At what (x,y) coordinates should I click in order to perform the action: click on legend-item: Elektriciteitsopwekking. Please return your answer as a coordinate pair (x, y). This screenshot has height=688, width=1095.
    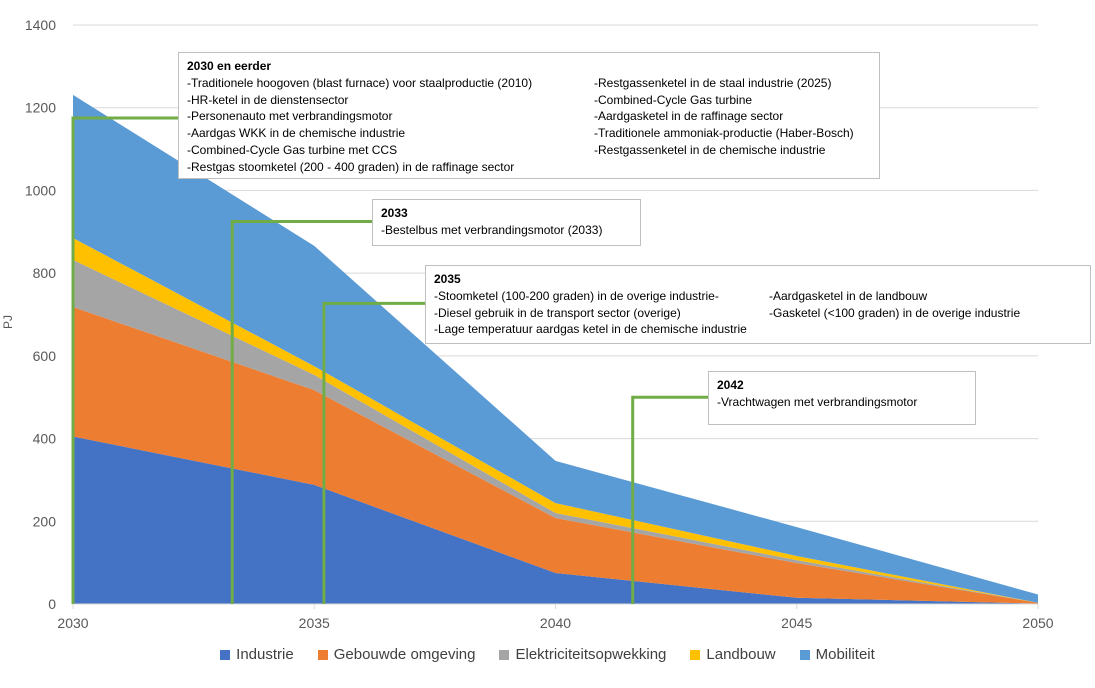
    Looking at the image, I should click on (582, 654).